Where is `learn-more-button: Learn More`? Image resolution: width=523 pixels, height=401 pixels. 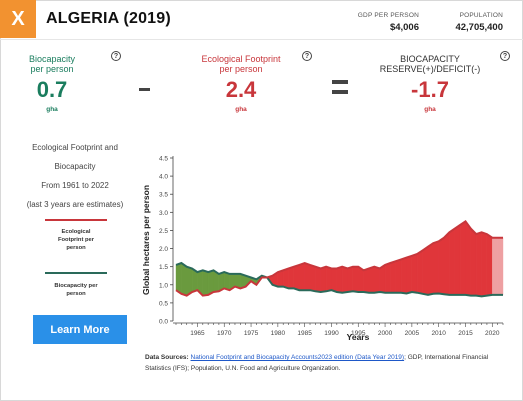 learn-more-button: Learn More is located at coordinates (80, 329).